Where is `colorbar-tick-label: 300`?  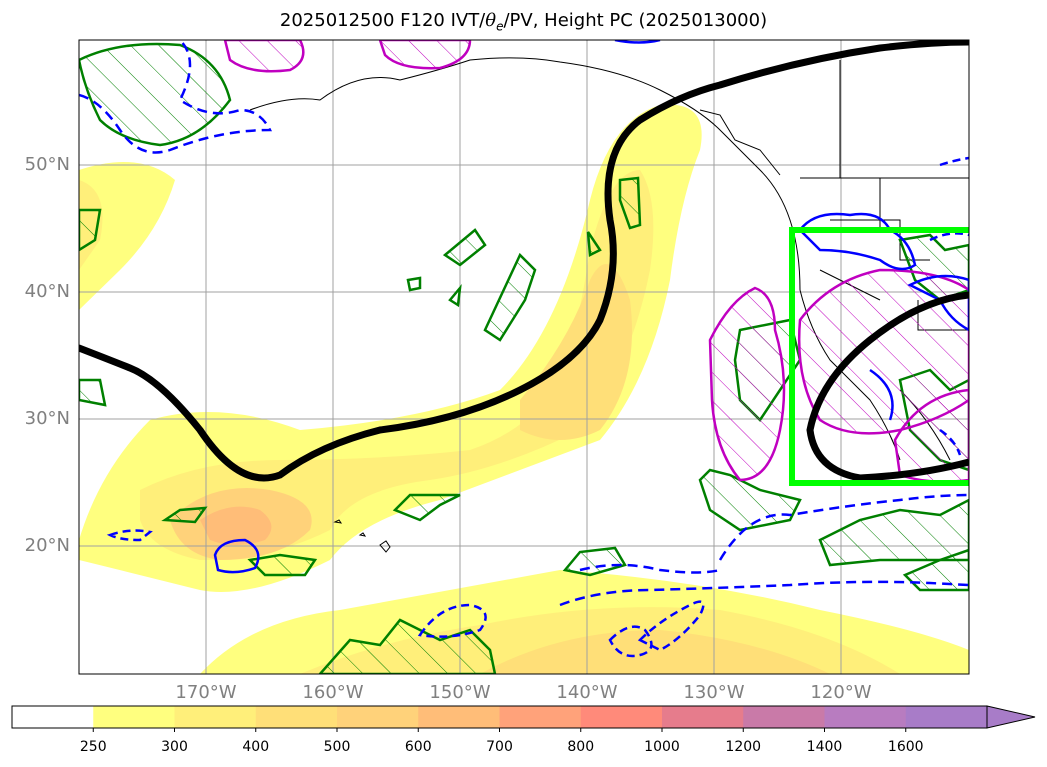 colorbar-tick-label: 300 is located at coordinates (174, 747).